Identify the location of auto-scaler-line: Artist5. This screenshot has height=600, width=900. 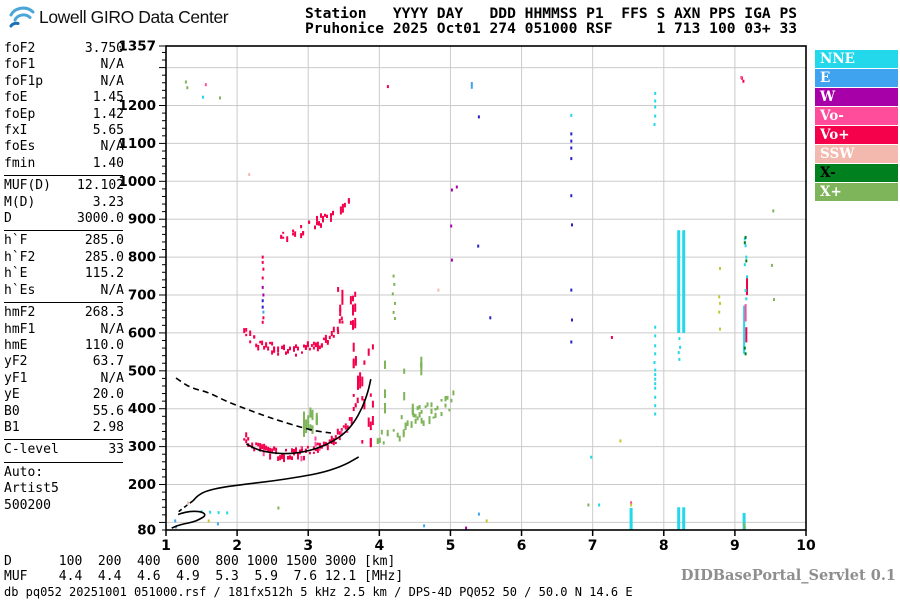
(31, 489).